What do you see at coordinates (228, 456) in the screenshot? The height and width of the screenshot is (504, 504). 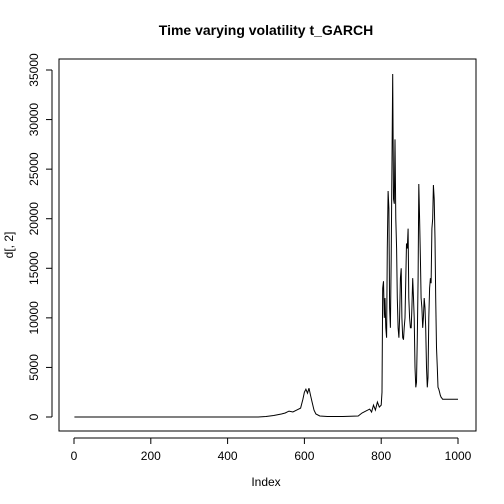 I see `x-tick-label: 400` at bounding box center [228, 456].